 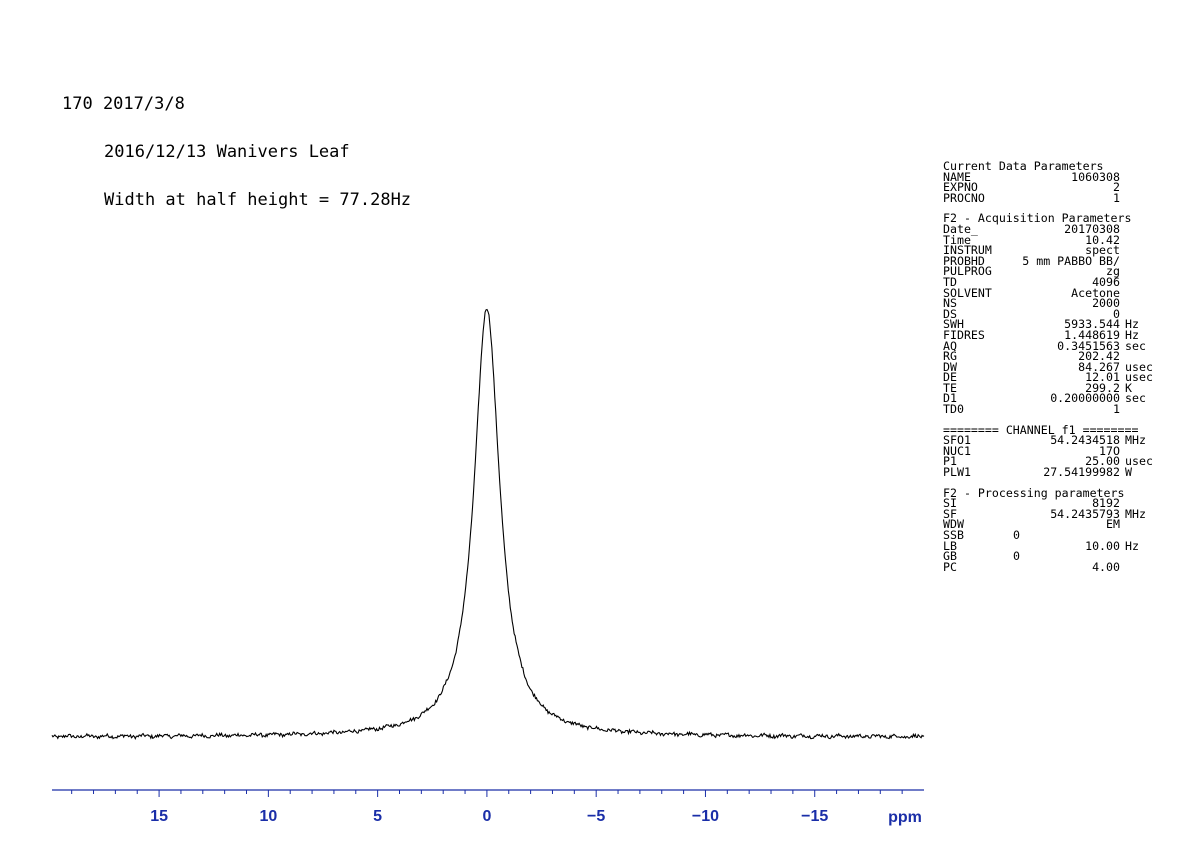 What do you see at coordinates (1092, 334) in the screenshot?
I see `parameter-value: 1.448619` at bounding box center [1092, 334].